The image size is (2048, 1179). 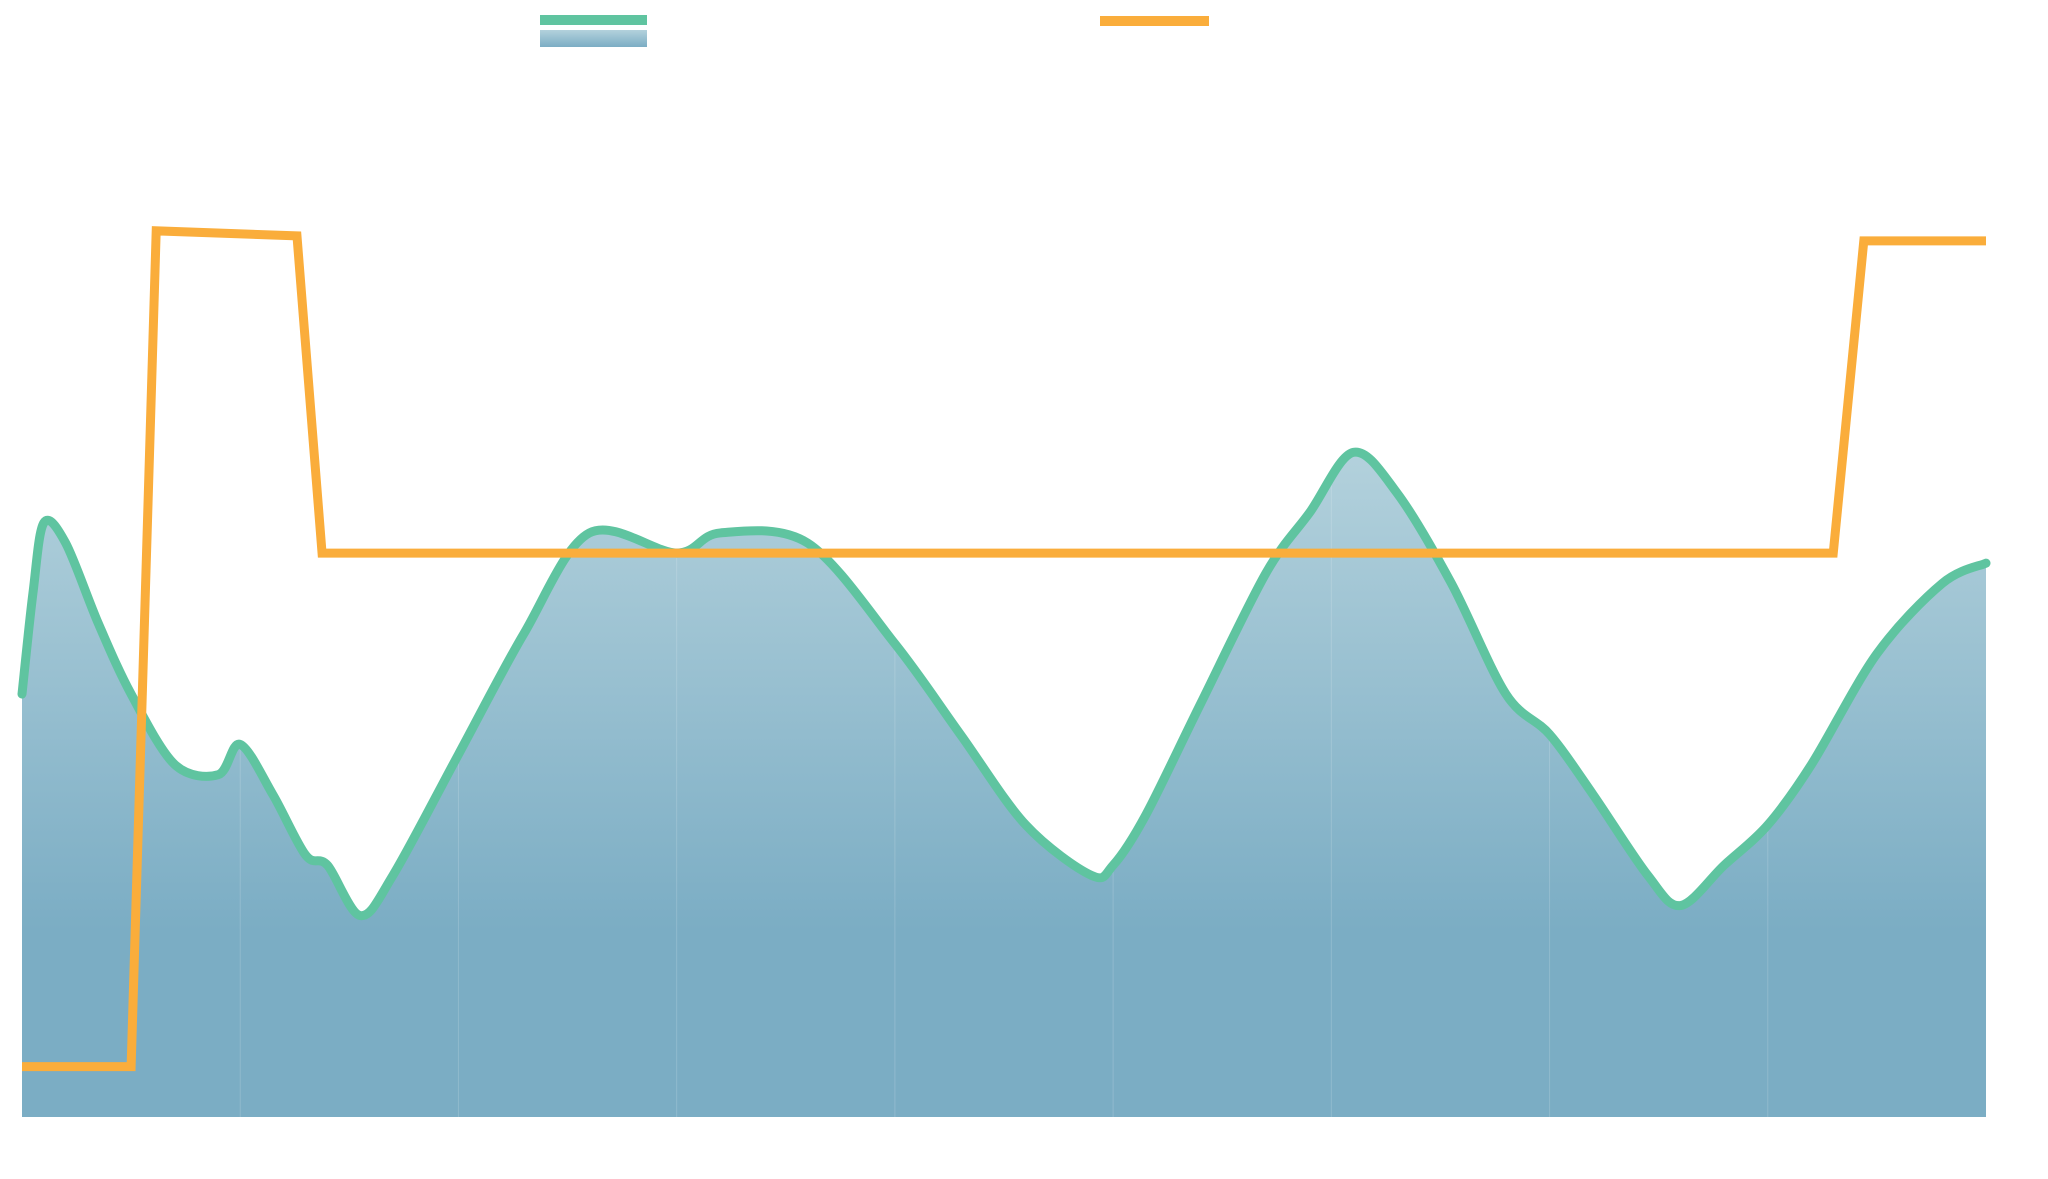 What do you see at coordinates (593, 20) in the screenshot?
I see `legend-swatch-area-line` at bounding box center [593, 20].